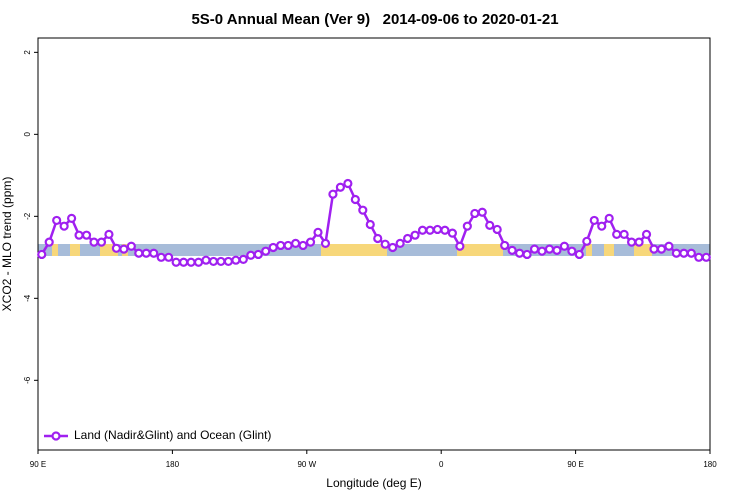 The width and height of the screenshot is (750, 500). Describe the element at coordinates (27, 380) in the screenshot. I see `y-tick-label: -6` at that location.